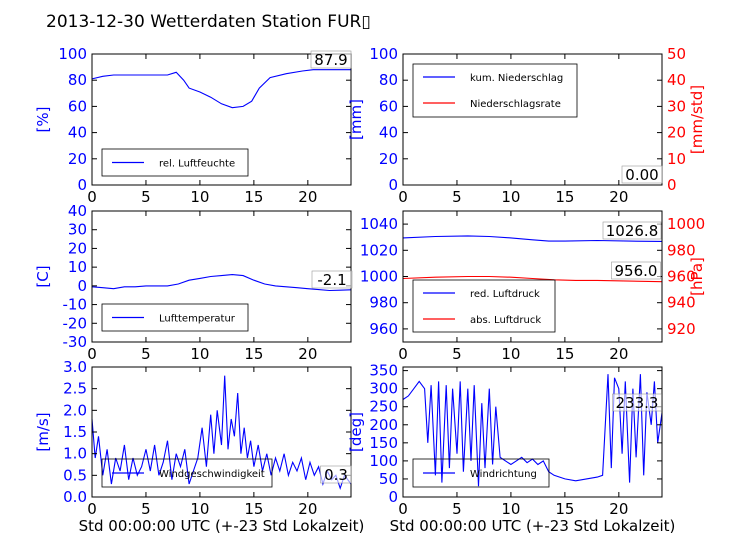 The height and width of the screenshot is (552, 736). What do you see at coordinates (75, 389) in the screenshot?
I see `windspeed-ytick-label: 2.5` at bounding box center [75, 389].